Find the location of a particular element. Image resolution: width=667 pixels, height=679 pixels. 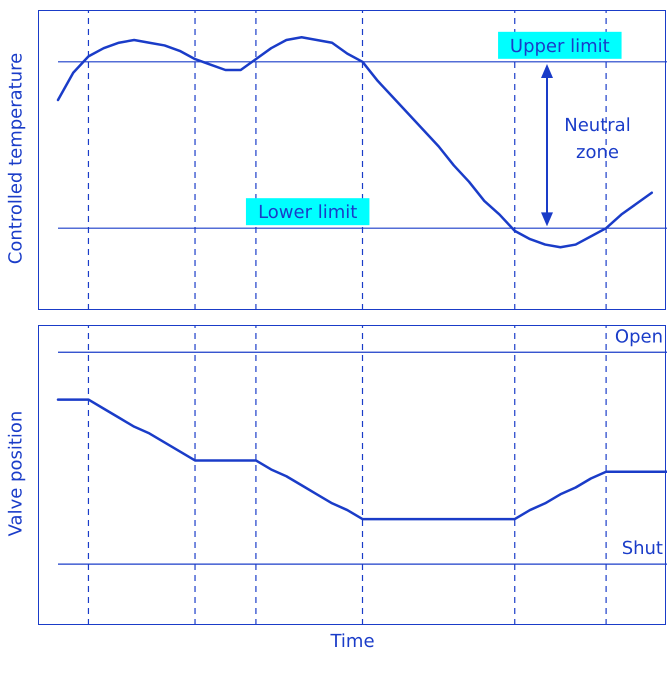

annotation: Neutral zone is located at coordinates (597, 139).